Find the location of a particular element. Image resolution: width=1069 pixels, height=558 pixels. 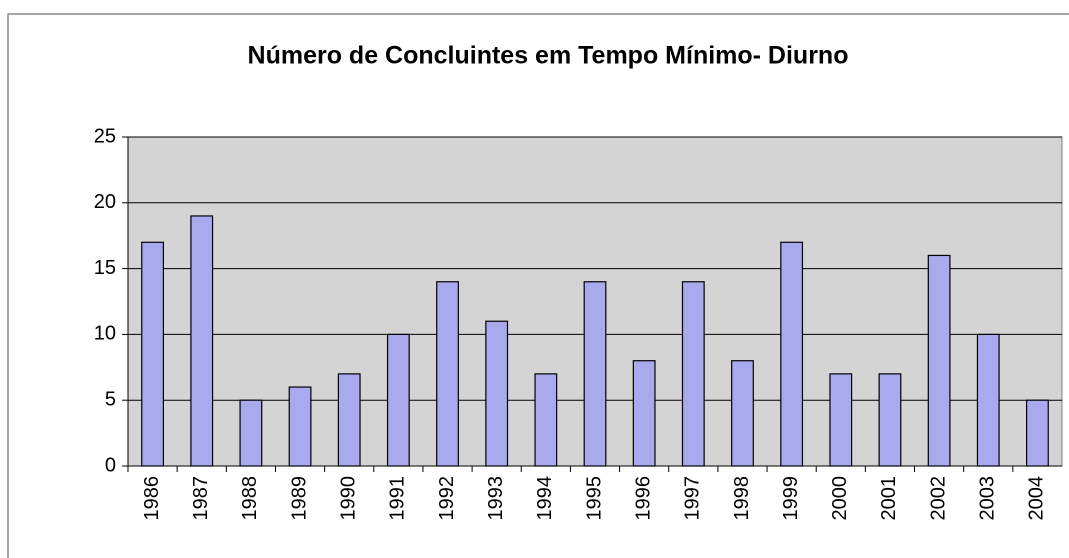

x-tick-label: 2004 is located at coordinates (1037, 498).